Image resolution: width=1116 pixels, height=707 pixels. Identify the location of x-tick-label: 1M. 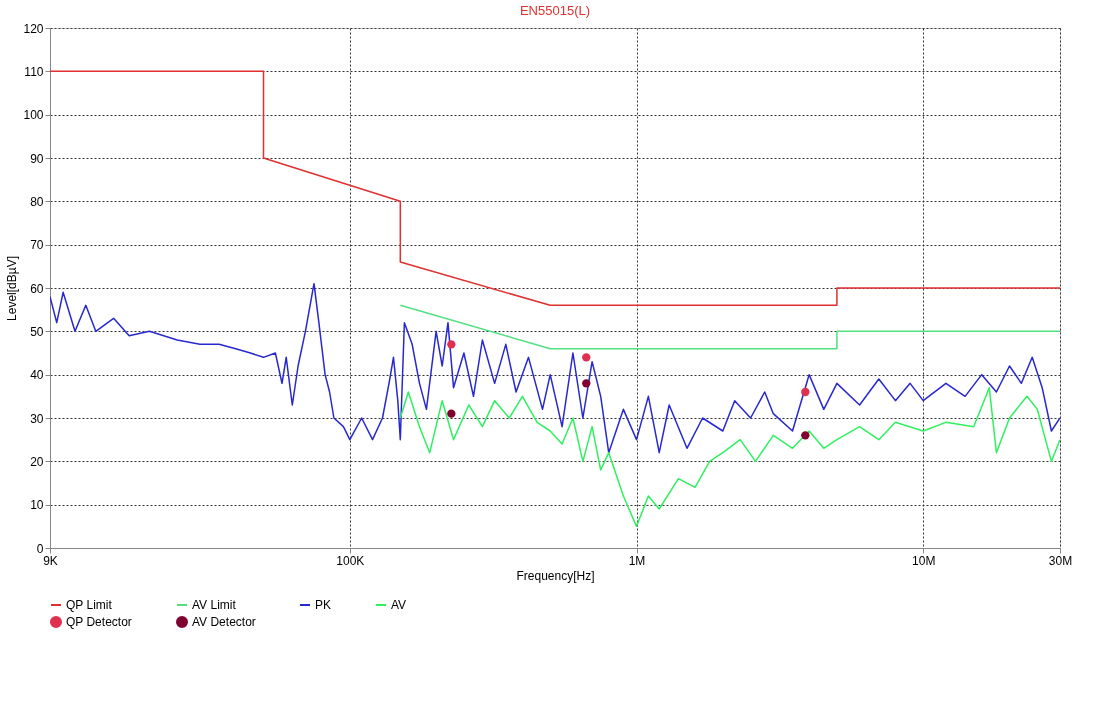
(637, 560).